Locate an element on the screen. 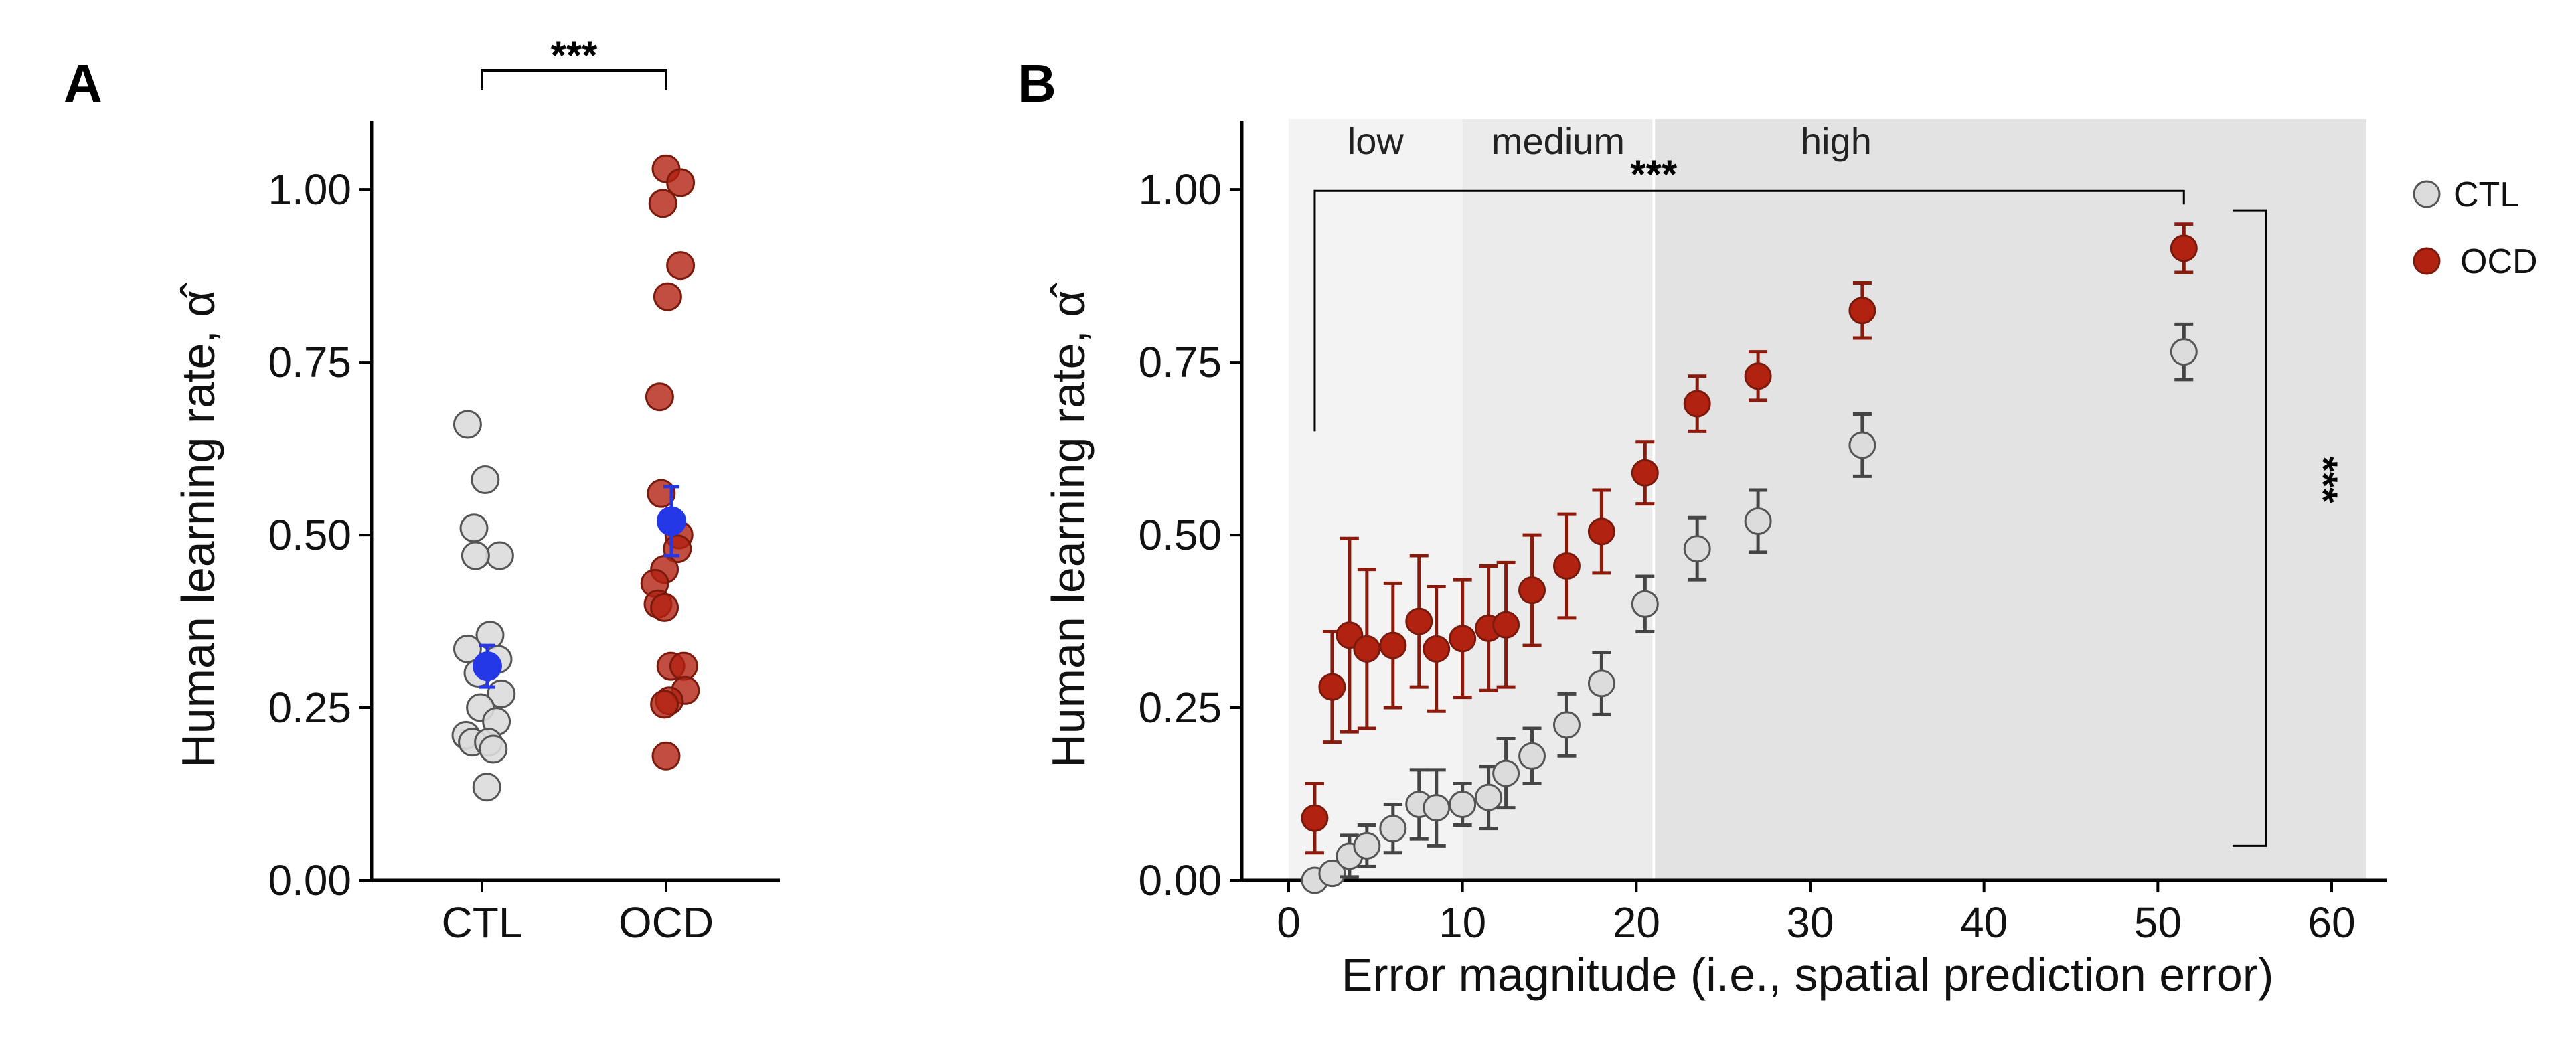  panel-b-band-medium is located at coordinates (1558, 499).